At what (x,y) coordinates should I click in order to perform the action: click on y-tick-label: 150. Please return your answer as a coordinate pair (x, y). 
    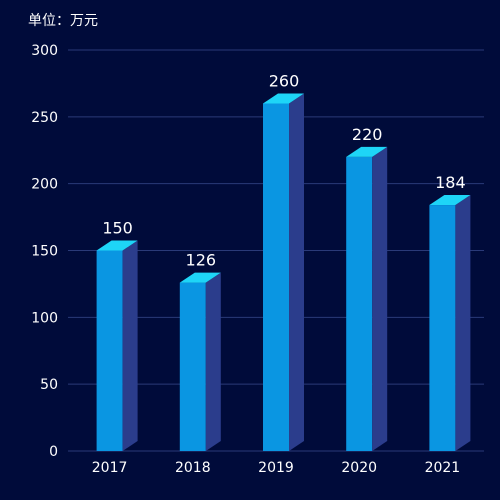
    Looking at the image, I should click on (44, 252).